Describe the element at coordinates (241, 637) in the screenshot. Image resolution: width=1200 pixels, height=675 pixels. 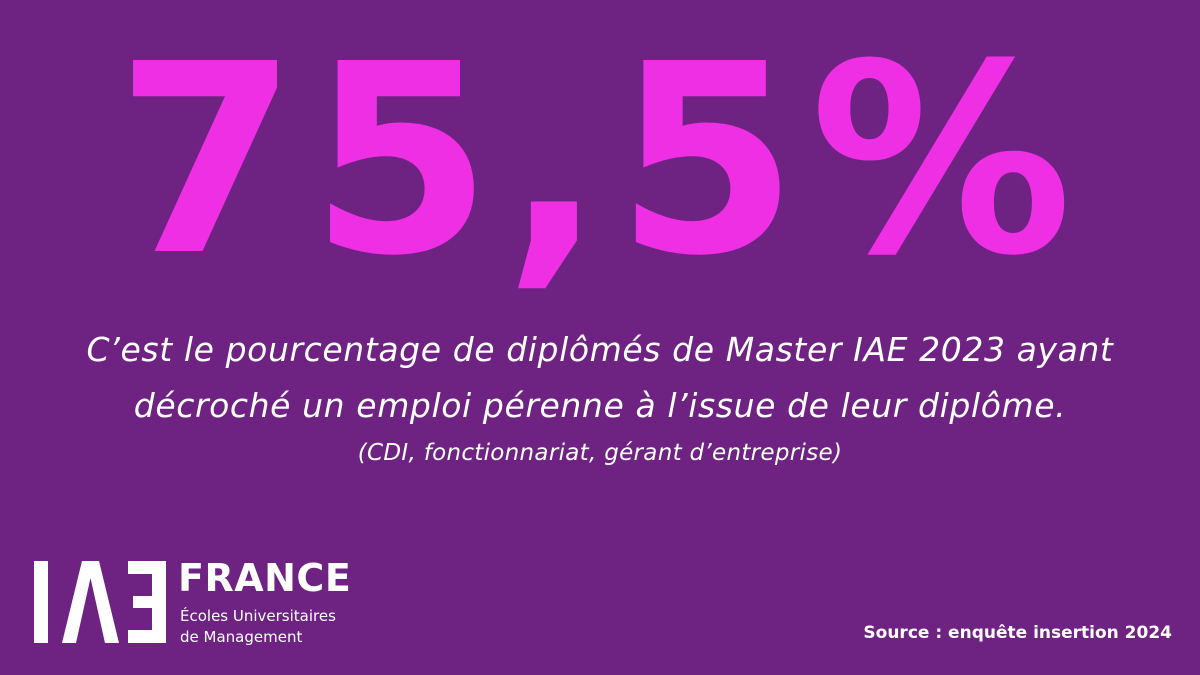
I see `logo-subtitle-line-2: de Management` at that location.